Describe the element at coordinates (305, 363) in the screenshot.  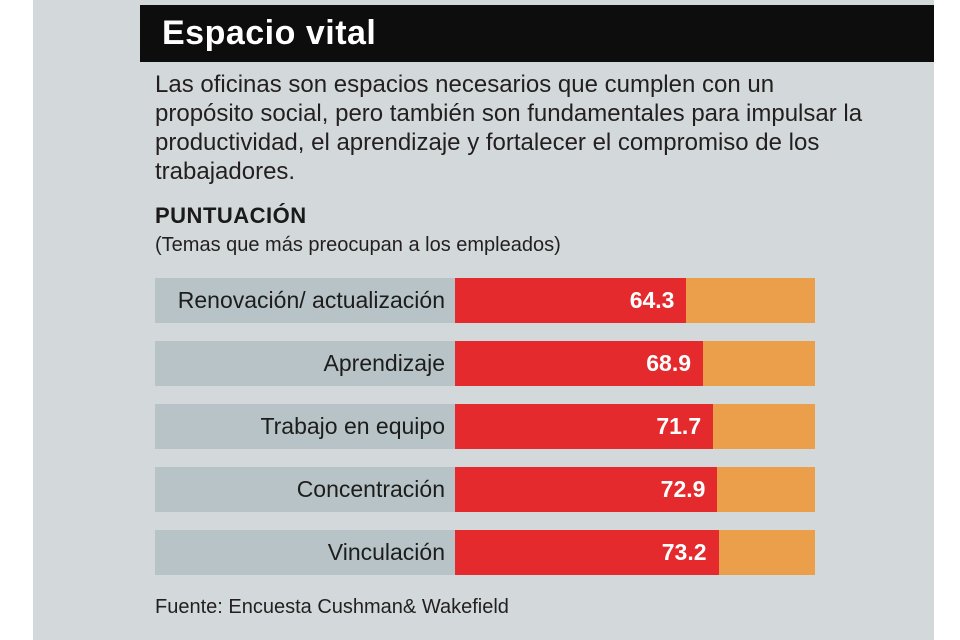
I see `bar-category-label: Aprendizaje` at that location.